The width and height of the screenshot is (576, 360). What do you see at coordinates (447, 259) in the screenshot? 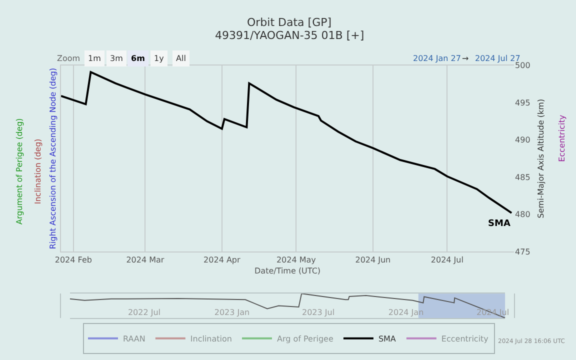
I see `x-tick-label: 2024 Jul` at bounding box center [447, 259].